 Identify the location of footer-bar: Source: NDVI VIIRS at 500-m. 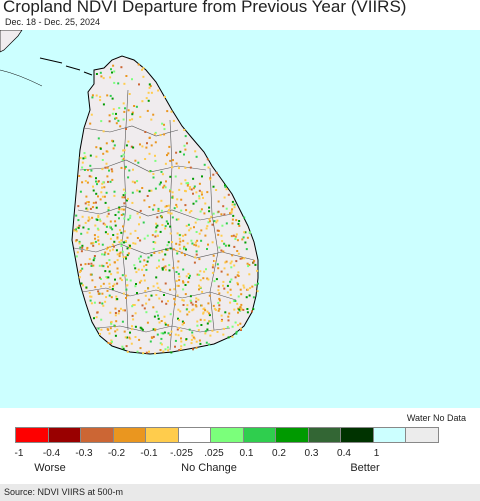
(240, 492).